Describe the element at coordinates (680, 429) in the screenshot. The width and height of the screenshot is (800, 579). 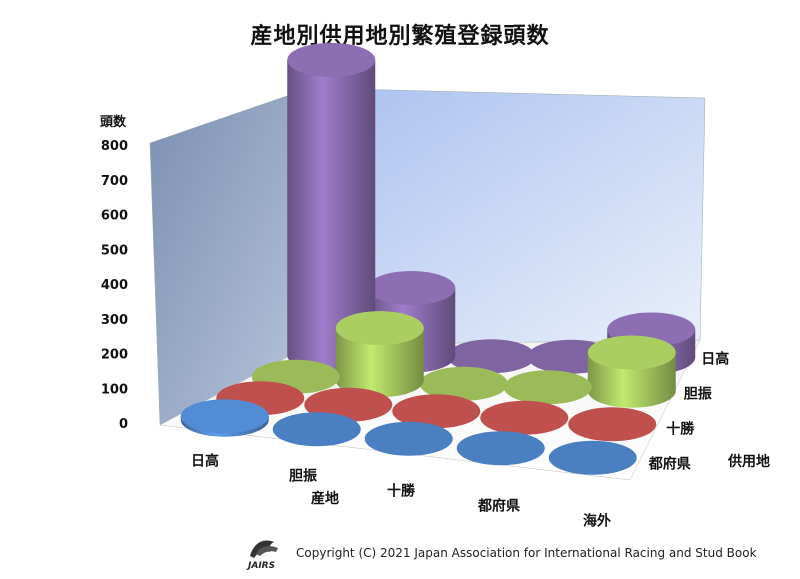
I see `z-category-label: 十勝` at that location.